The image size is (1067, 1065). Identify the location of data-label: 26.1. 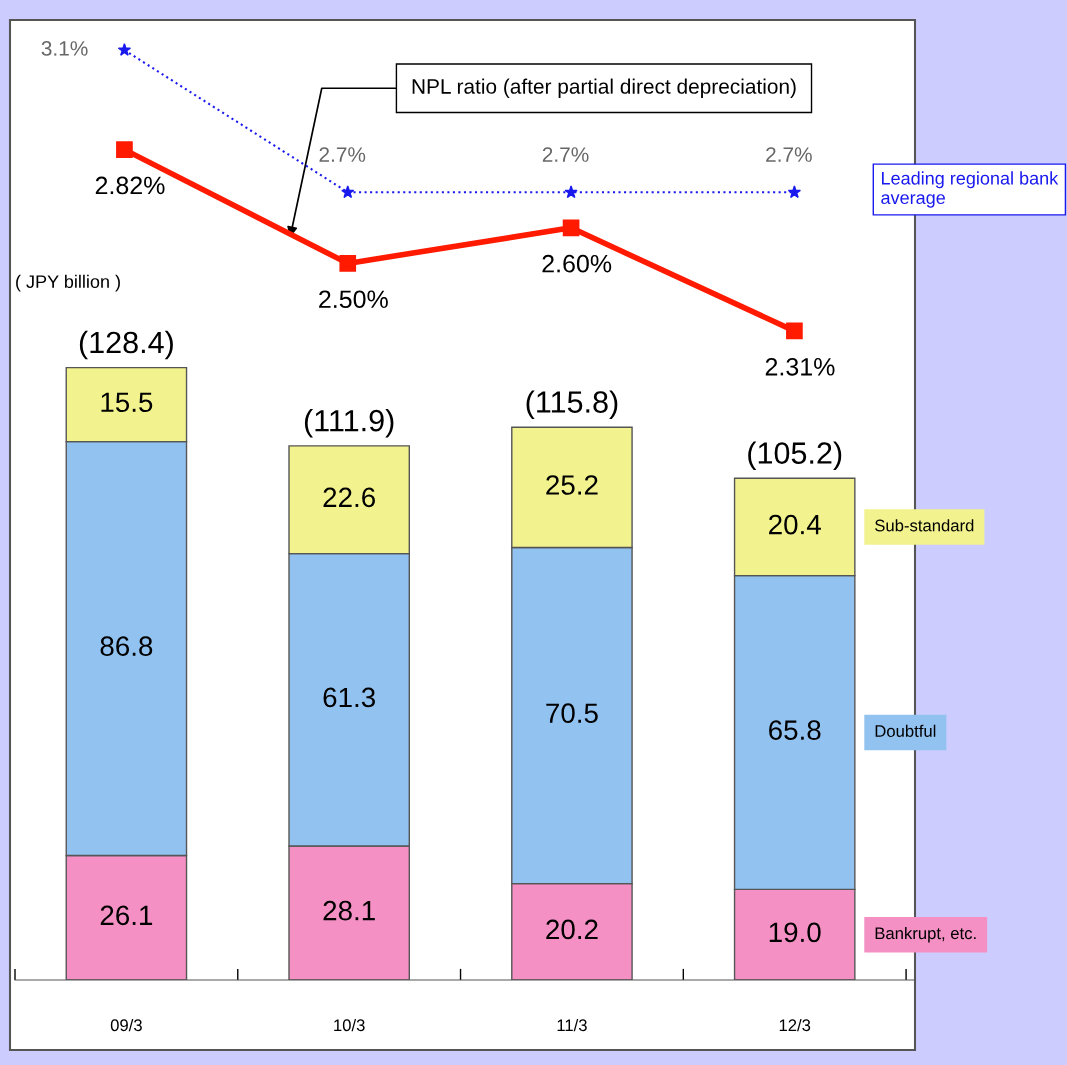
(126, 915).